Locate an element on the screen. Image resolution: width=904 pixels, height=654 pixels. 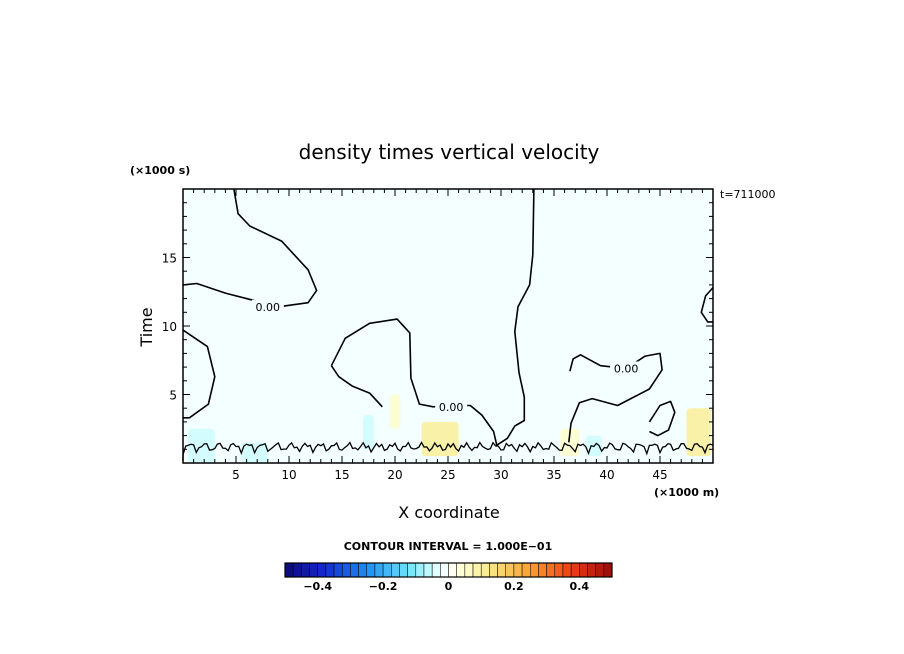
time-stamp: t=711000 is located at coordinates (748, 194).